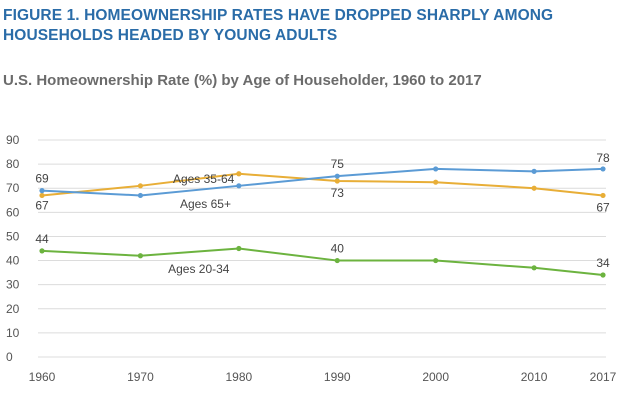 This screenshot has height=409, width=635. Describe the element at coordinates (42, 377) in the screenshot. I see `x-tick-label: 1960` at that location.